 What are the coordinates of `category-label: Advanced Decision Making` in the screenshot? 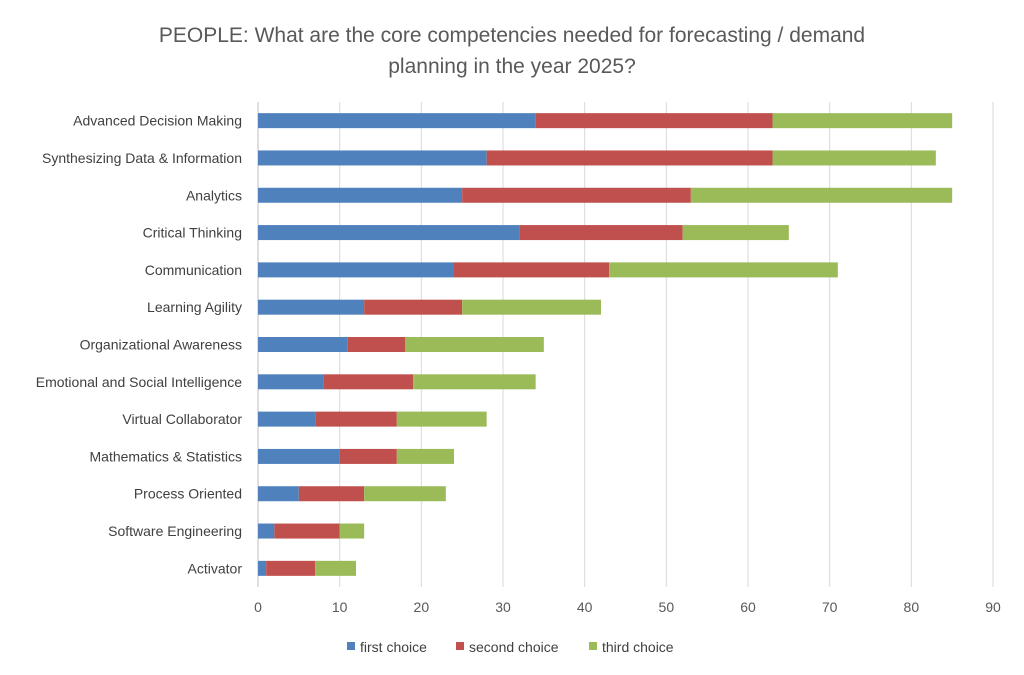 It's located at (157, 121).